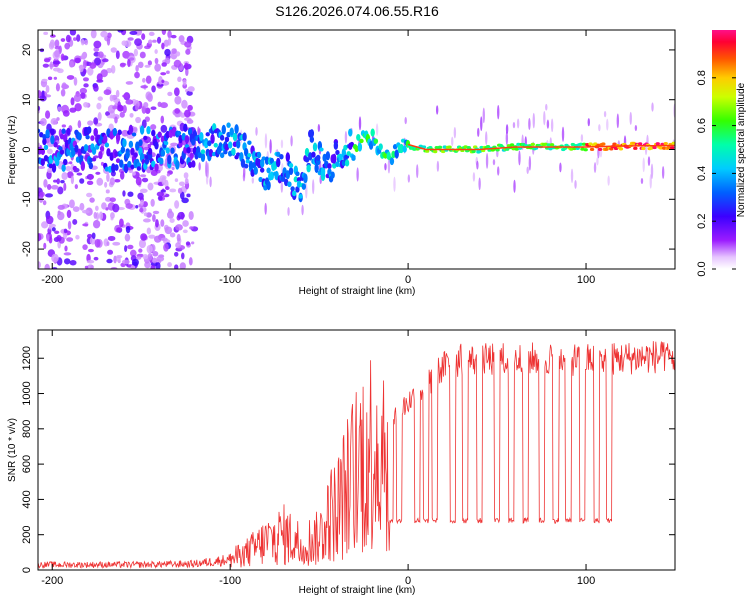 Image resolution: width=750 pixels, height=600 pixels. I want to click on y-tick-label: 200, so click(27, 535).